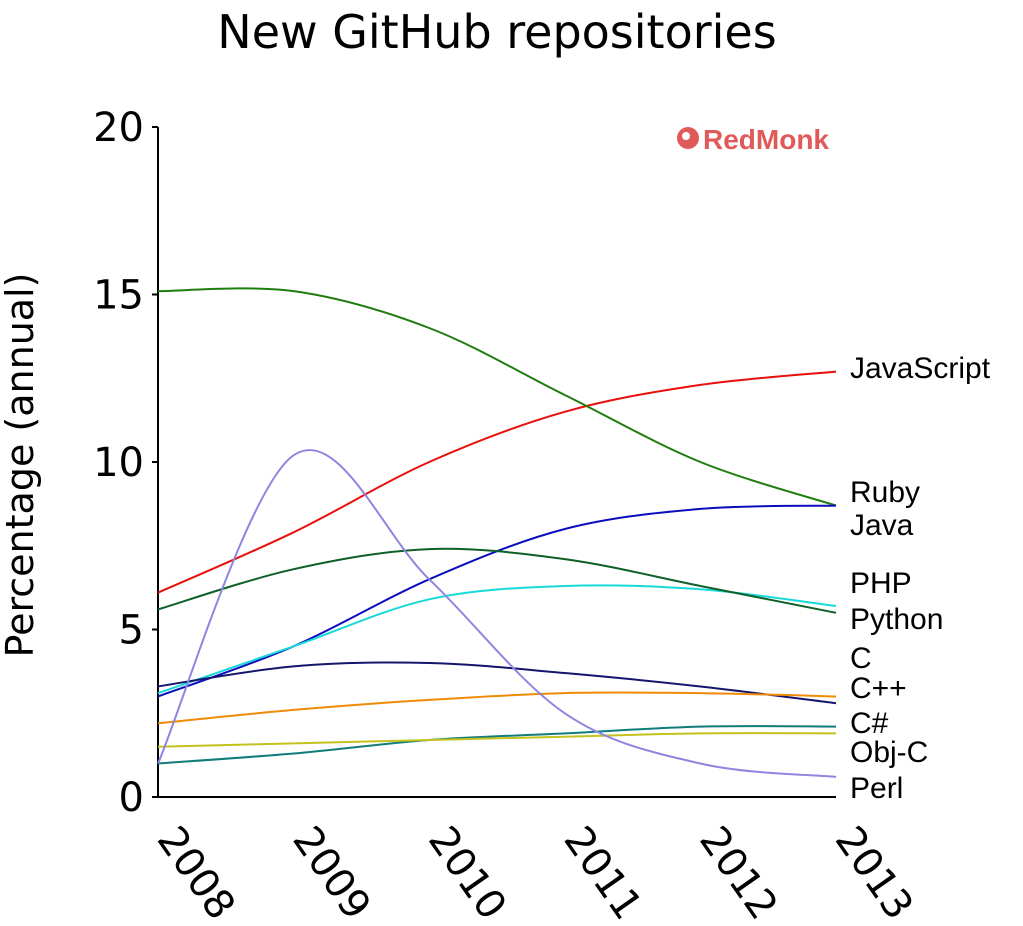  What do you see at coordinates (497, 708) in the screenshot?
I see `series-line-cpp` at bounding box center [497, 708].